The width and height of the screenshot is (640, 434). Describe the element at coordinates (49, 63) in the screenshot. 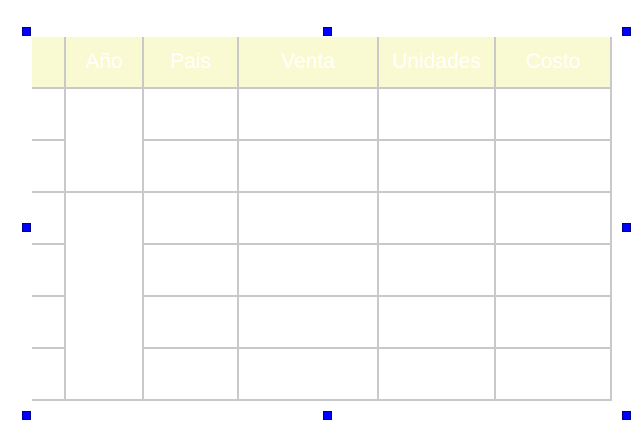

I see `column-header-blank` at that location.